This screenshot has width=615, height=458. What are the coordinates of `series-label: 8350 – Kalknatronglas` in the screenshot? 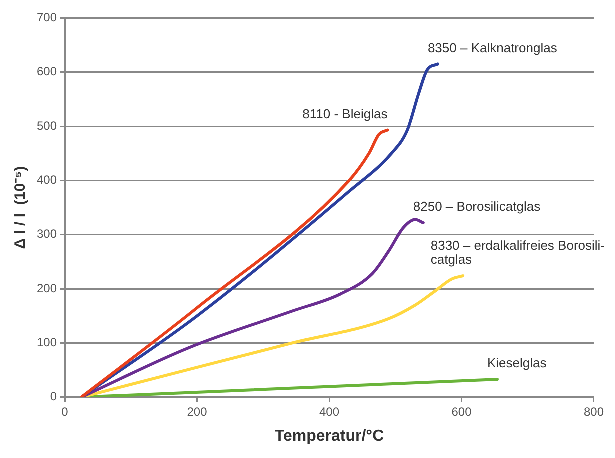 It's located at (493, 48).